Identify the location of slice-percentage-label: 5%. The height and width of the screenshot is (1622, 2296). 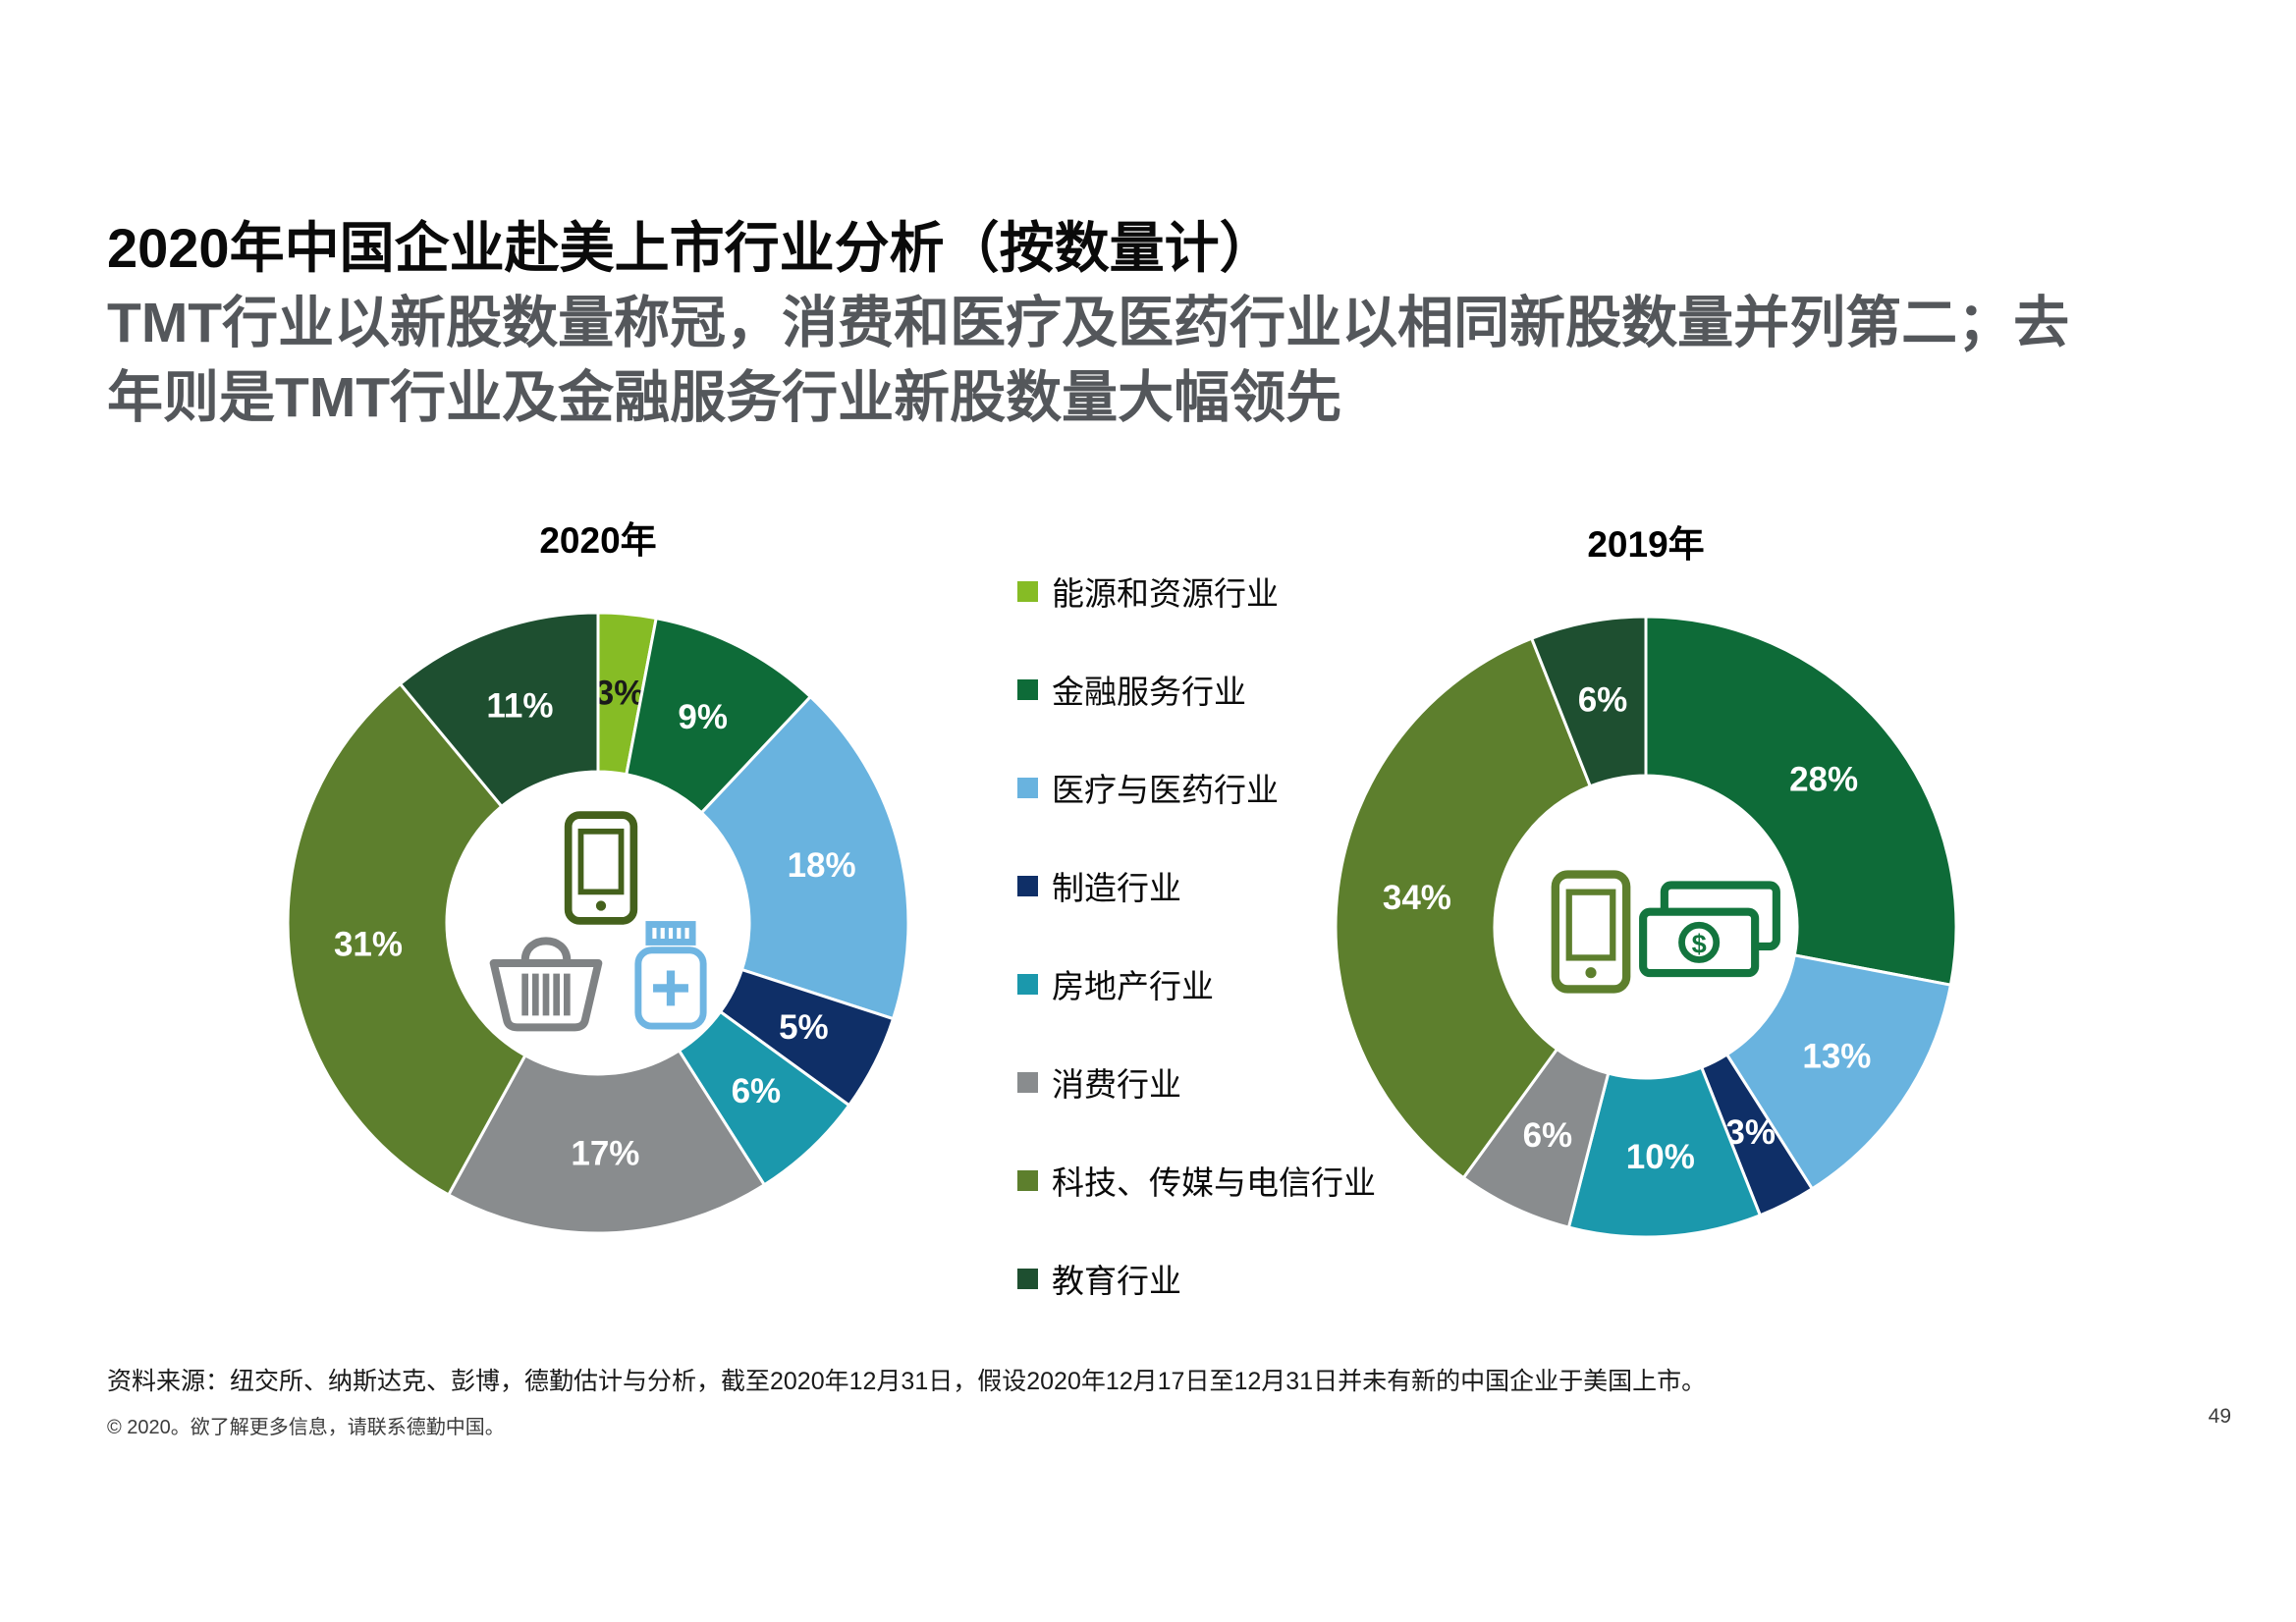
(804, 1027).